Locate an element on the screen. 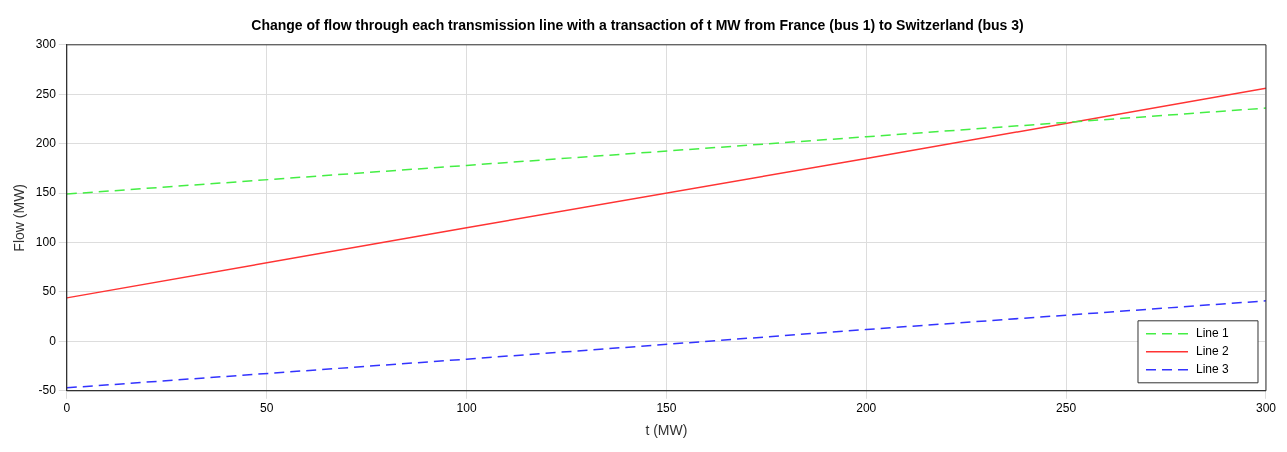 The height and width of the screenshot is (452, 1287). chart-title: Change of flow through each transmission line with a transaction of t MW from France (bus 1) to Switzerland (bus 3) is located at coordinates (637, 25).